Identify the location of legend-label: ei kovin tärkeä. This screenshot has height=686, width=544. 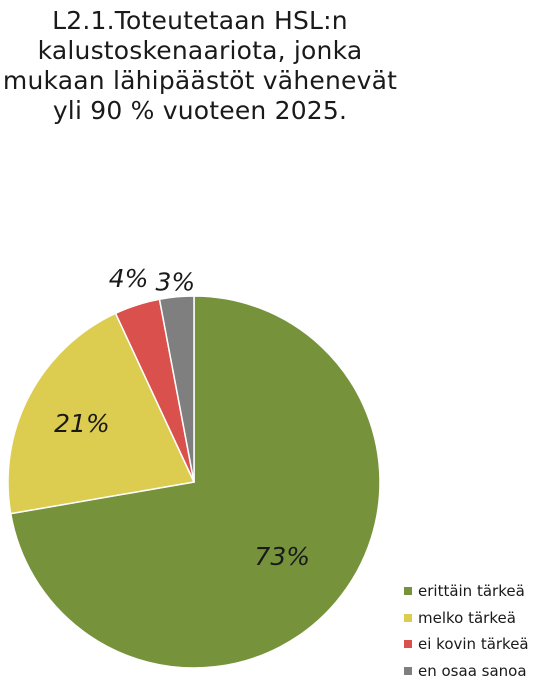
(473, 644).